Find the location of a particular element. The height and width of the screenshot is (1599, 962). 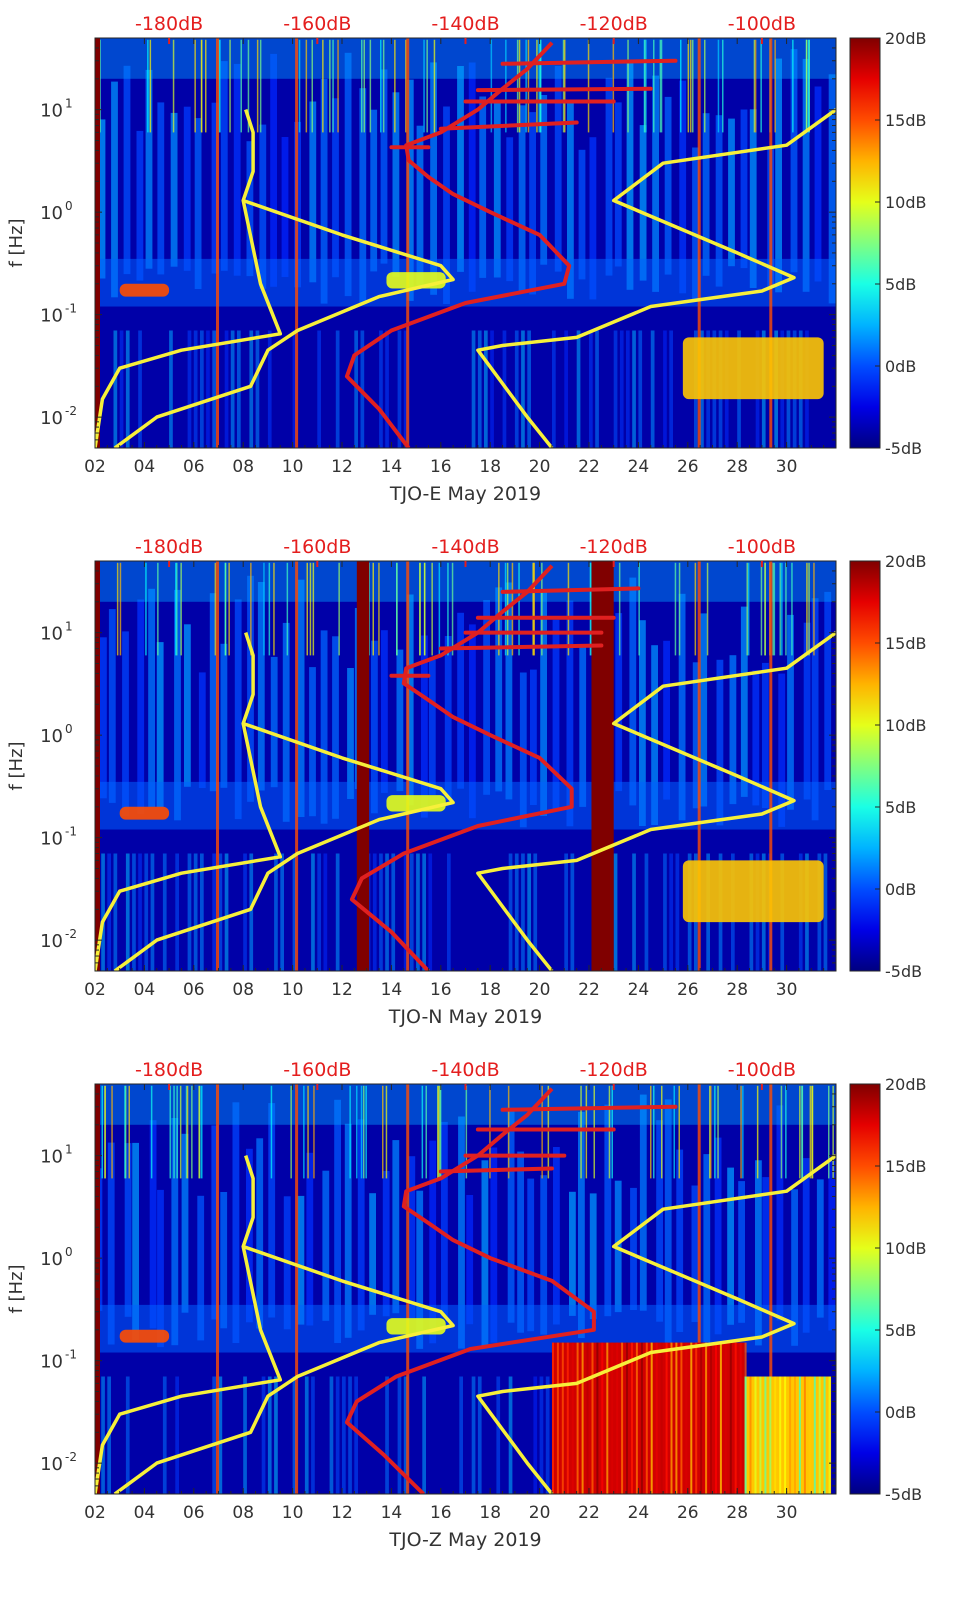

colorbar-label: -5dB is located at coordinates (903, 971).